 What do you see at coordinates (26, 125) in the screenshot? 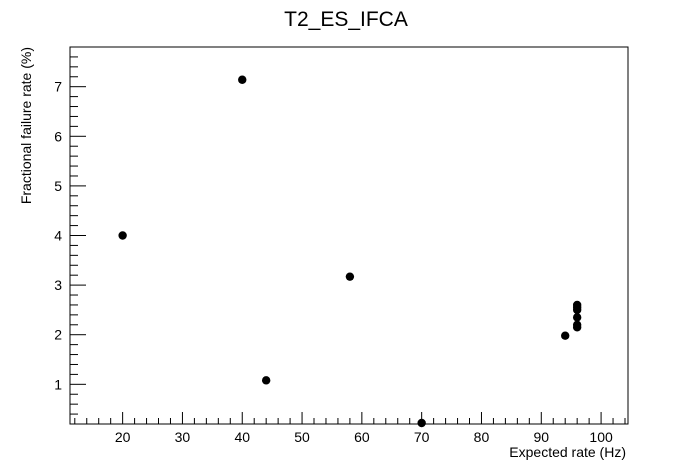
I see `y-axis-label: Fractional failure rate (%)` at bounding box center [26, 125].